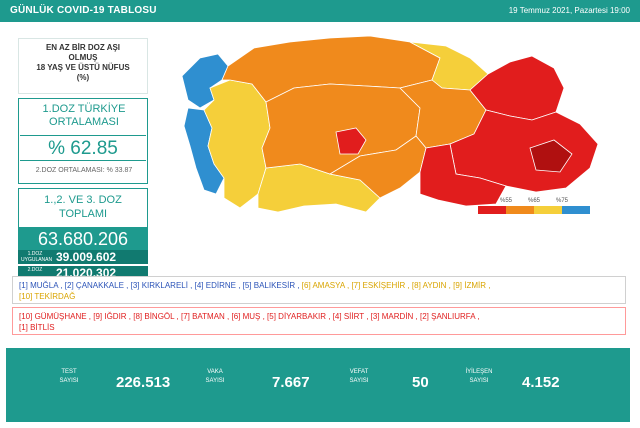 The height and width of the screenshot is (428, 640). Describe the element at coordinates (83, 148) in the screenshot. I see `dose1-percent-value: % 62.85` at that location.